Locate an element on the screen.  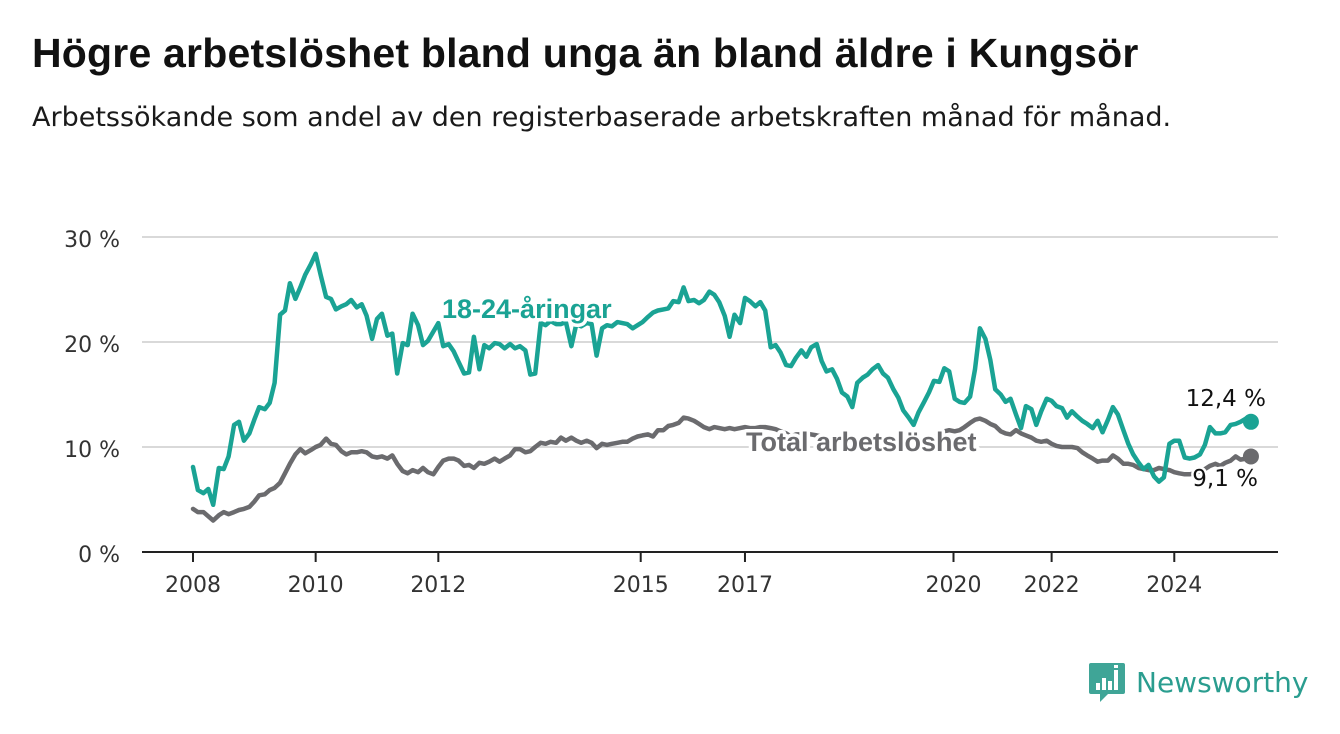
bar-chart-logo-icon is located at coordinates (1107, 682).